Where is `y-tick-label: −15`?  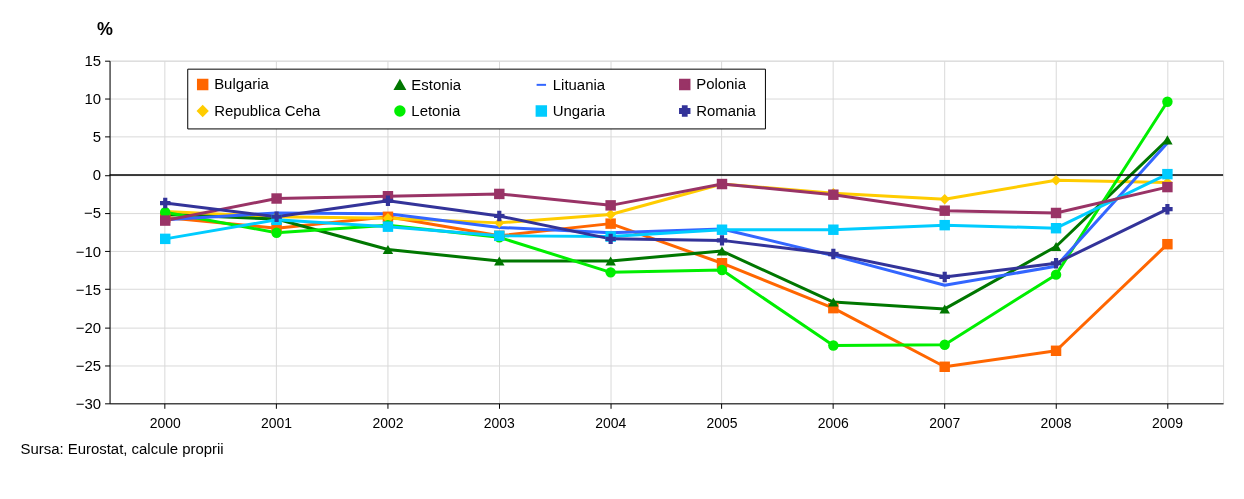
y-tick-label: −15 is located at coordinates (88, 289).